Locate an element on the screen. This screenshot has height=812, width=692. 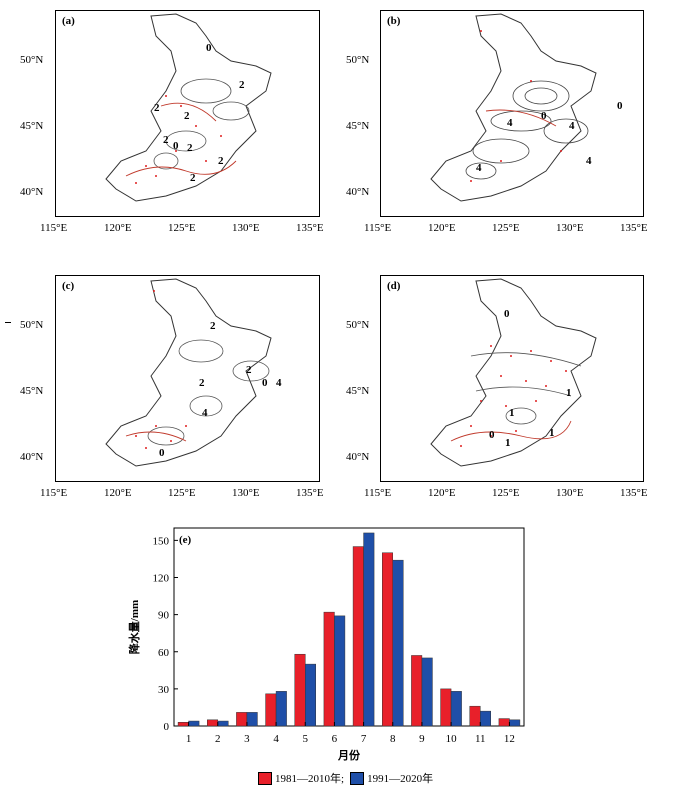
legend-swatch-blue is located at coordinates (357, 778).